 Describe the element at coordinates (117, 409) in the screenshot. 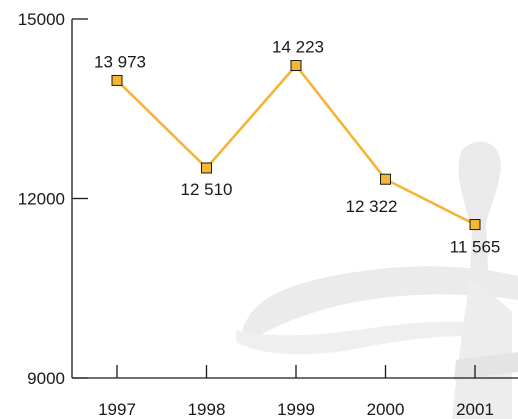

I see `x-tick-label: 1997` at that location.